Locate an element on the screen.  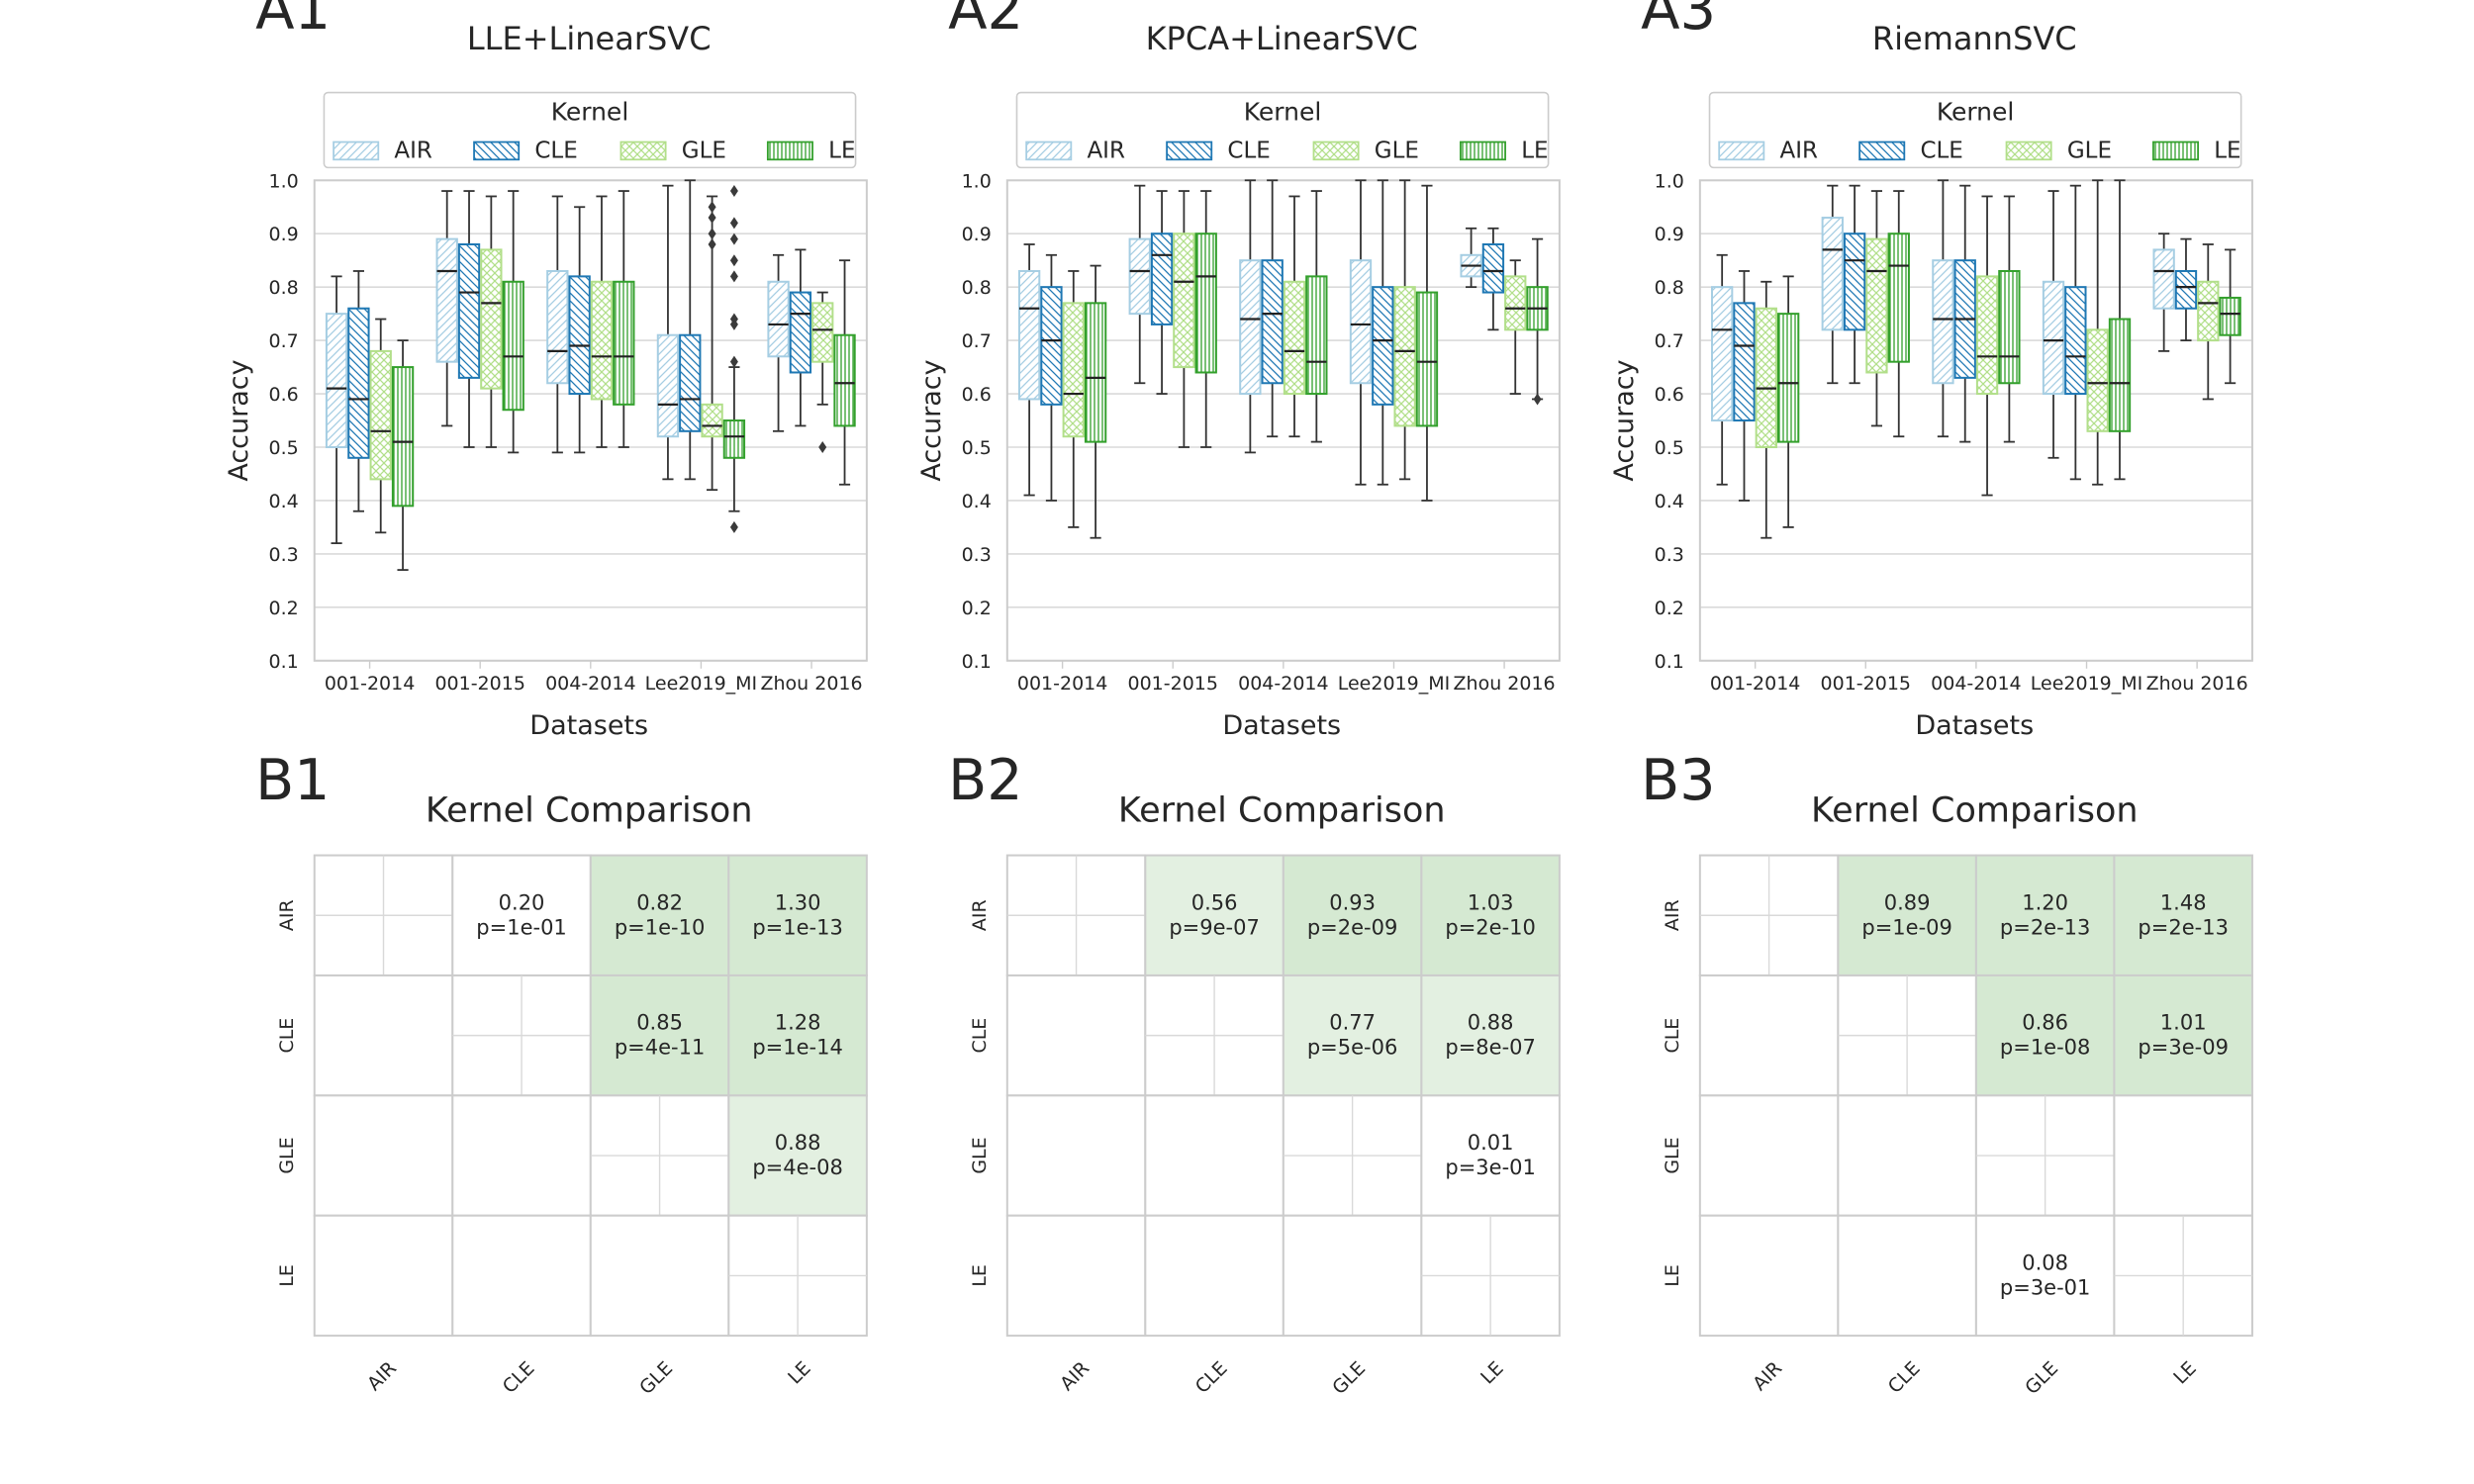
cell-value: 0.20 is located at coordinates (522, 902).